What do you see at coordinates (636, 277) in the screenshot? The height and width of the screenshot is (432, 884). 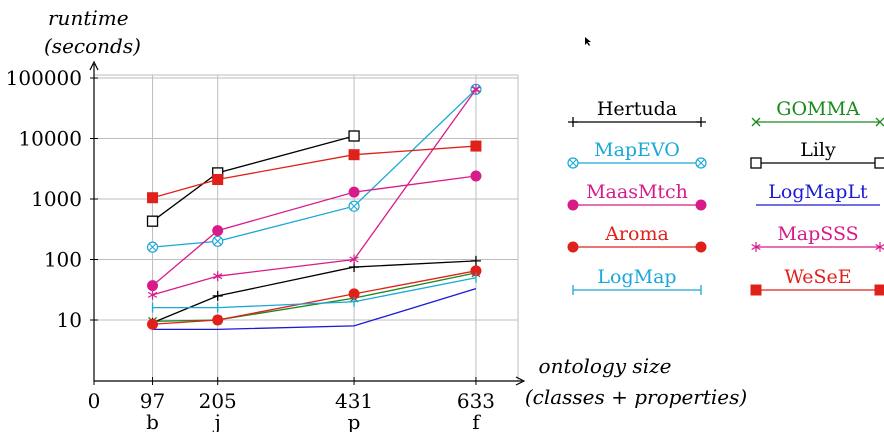 I see `legend-label: LogMap` at bounding box center [636, 277].